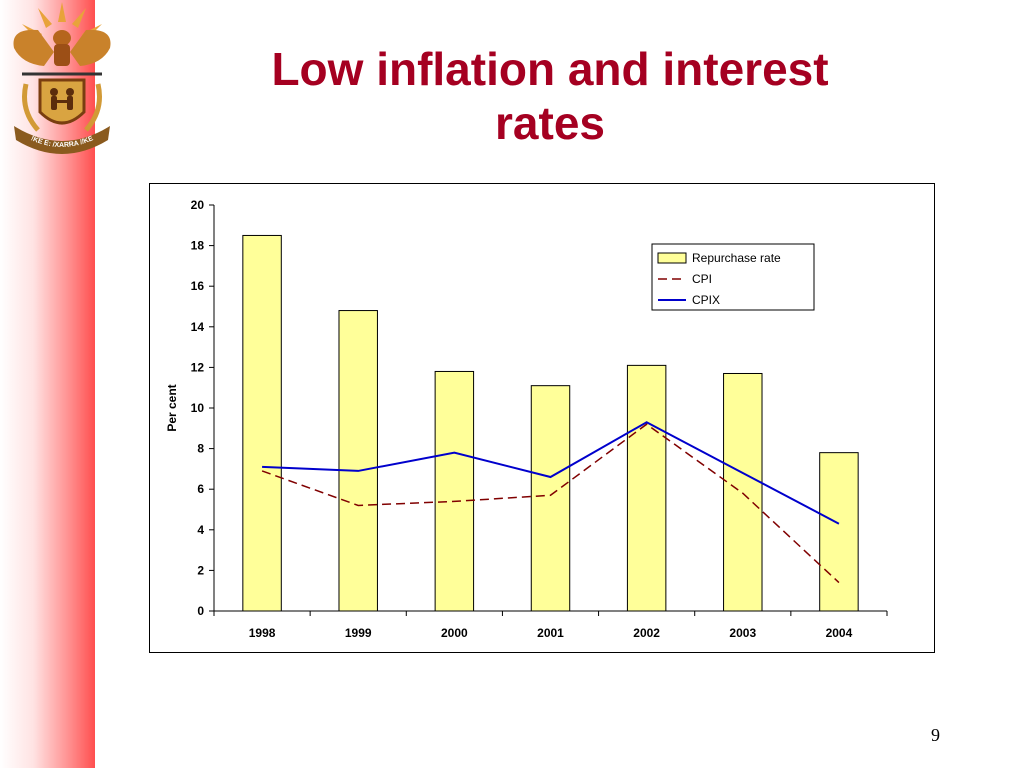  I want to click on x-tick-label: 1998, so click(262, 633).